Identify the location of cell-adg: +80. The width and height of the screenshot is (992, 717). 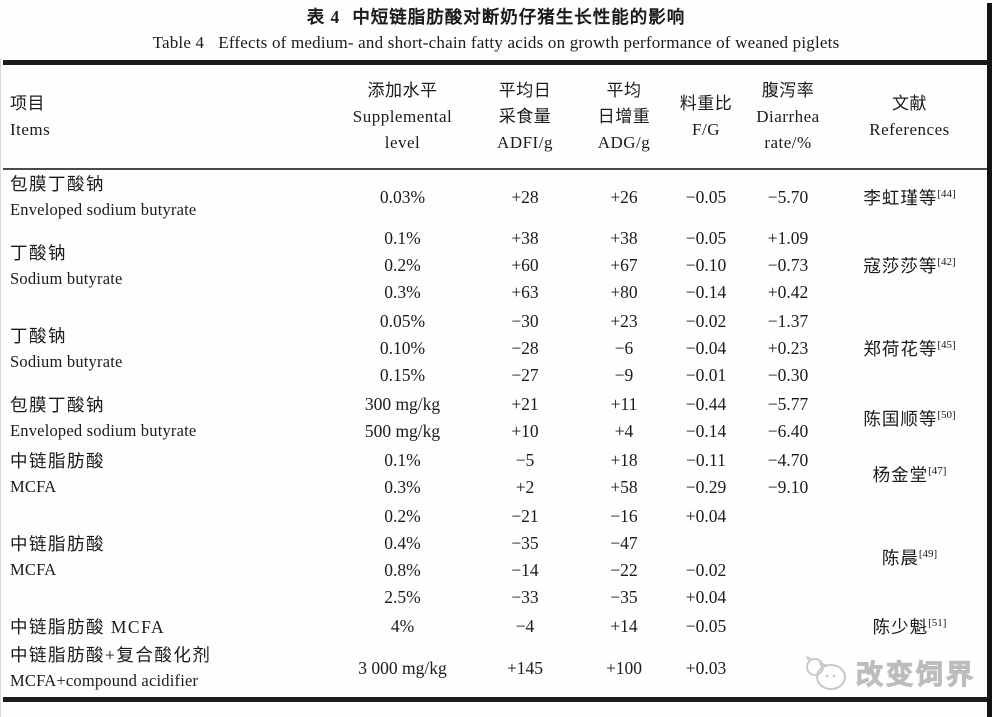
(624, 292).